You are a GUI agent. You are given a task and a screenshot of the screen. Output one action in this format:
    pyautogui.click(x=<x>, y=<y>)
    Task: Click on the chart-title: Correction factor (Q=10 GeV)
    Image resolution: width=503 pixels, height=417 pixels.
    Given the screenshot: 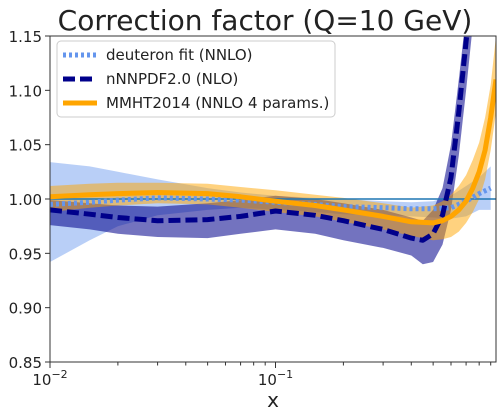 What is the action you would take?
    pyautogui.click(x=265, y=20)
    